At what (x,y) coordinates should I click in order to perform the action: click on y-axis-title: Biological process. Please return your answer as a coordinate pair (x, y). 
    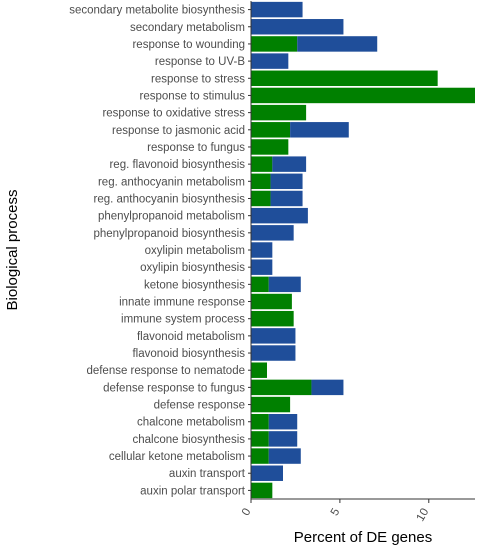
    Looking at the image, I should click on (12, 250).